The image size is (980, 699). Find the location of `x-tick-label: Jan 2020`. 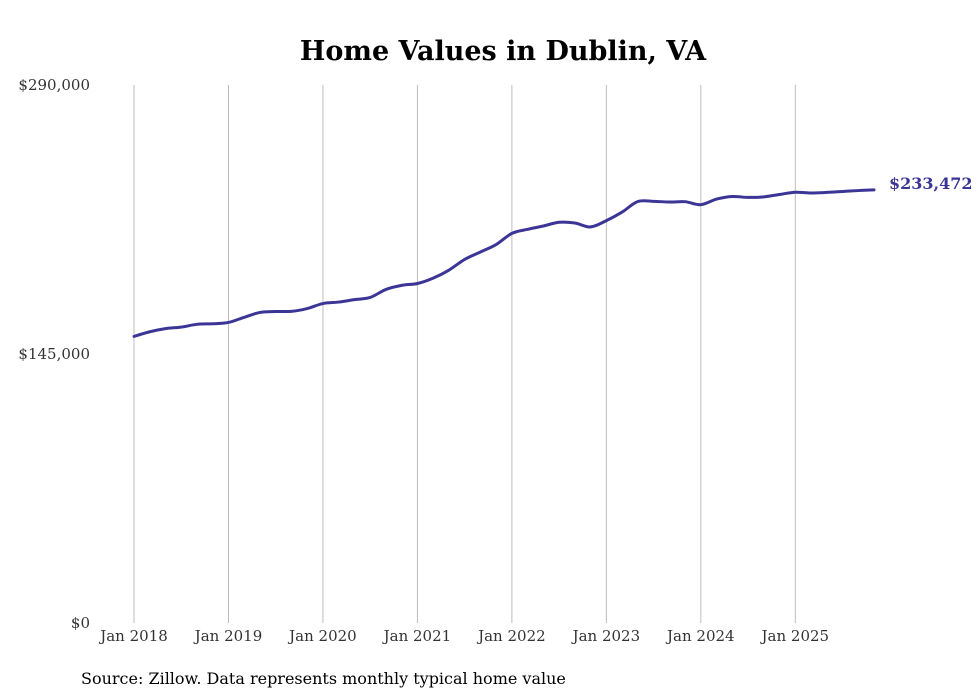

x-tick-label: Jan 2020 is located at coordinates (322, 636).